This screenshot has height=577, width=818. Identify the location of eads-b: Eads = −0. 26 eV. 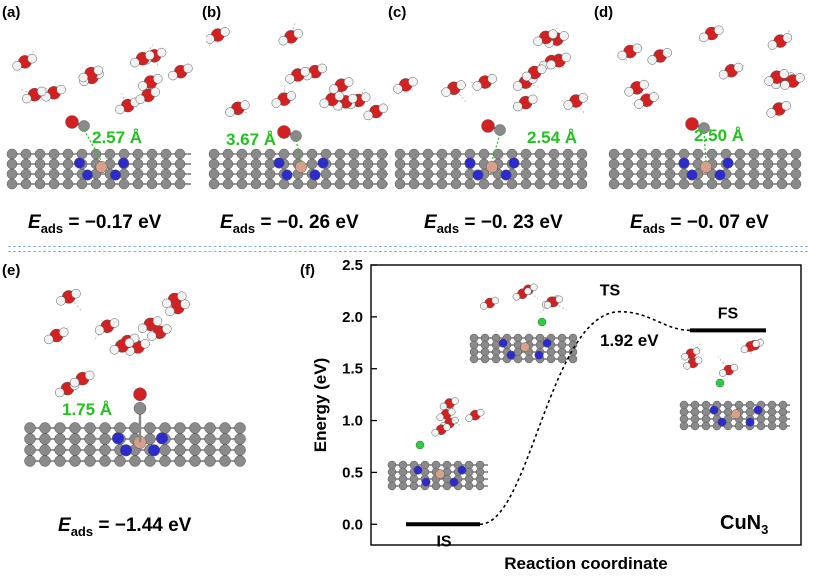
(289, 224).